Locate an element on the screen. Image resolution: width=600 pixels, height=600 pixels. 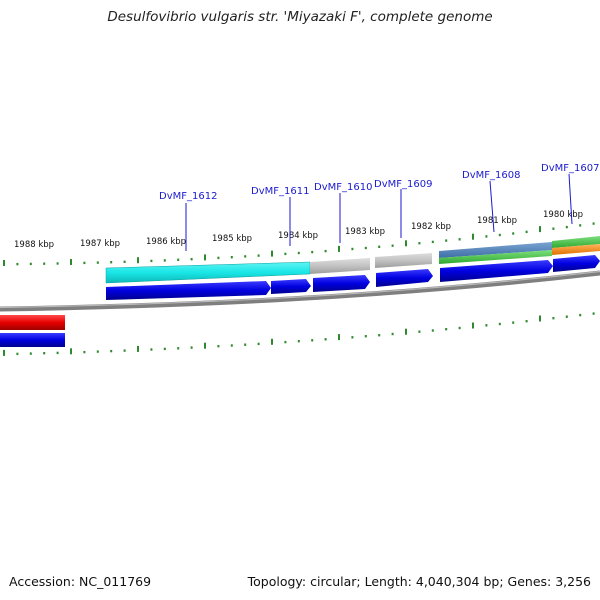
kbp-label-1987: 1987 kbp is located at coordinates (100, 244).